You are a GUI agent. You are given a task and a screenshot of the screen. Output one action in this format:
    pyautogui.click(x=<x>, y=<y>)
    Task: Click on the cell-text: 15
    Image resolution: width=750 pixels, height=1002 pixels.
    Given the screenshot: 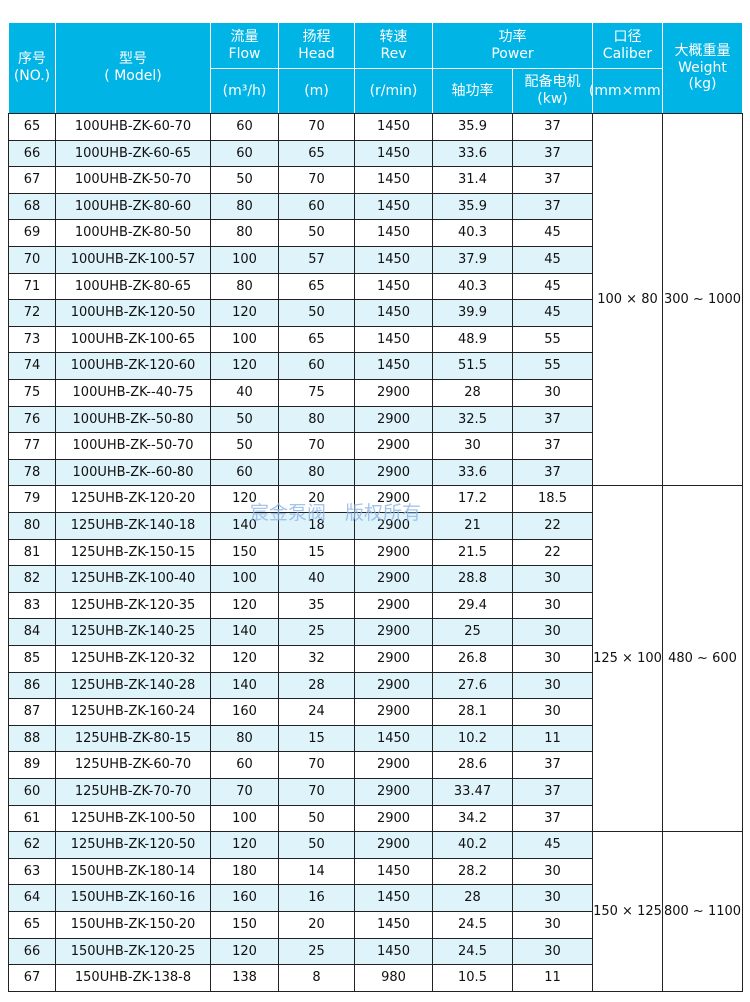 What is the action you would take?
    pyautogui.click(x=316, y=552)
    